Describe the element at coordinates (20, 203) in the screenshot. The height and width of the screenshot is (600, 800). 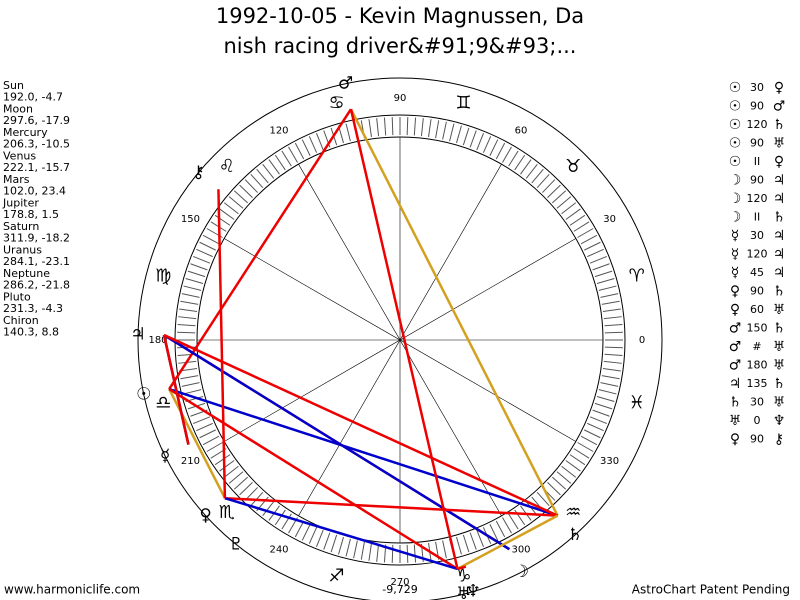
I see `planet-name: Jupiter` at that location.